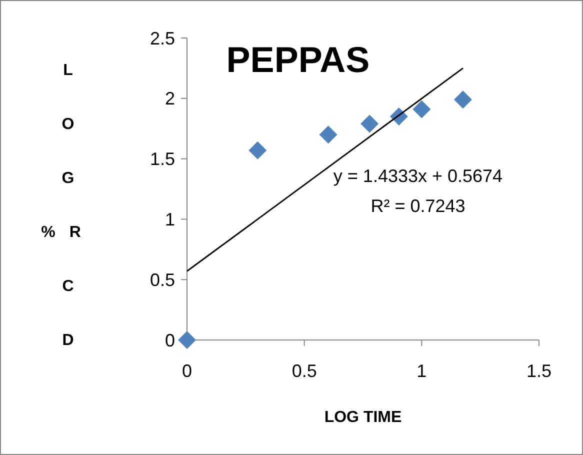 The image size is (583, 455). What do you see at coordinates (421, 371) in the screenshot?
I see `x-tick-label: 1` at bounding box center [421, 371].